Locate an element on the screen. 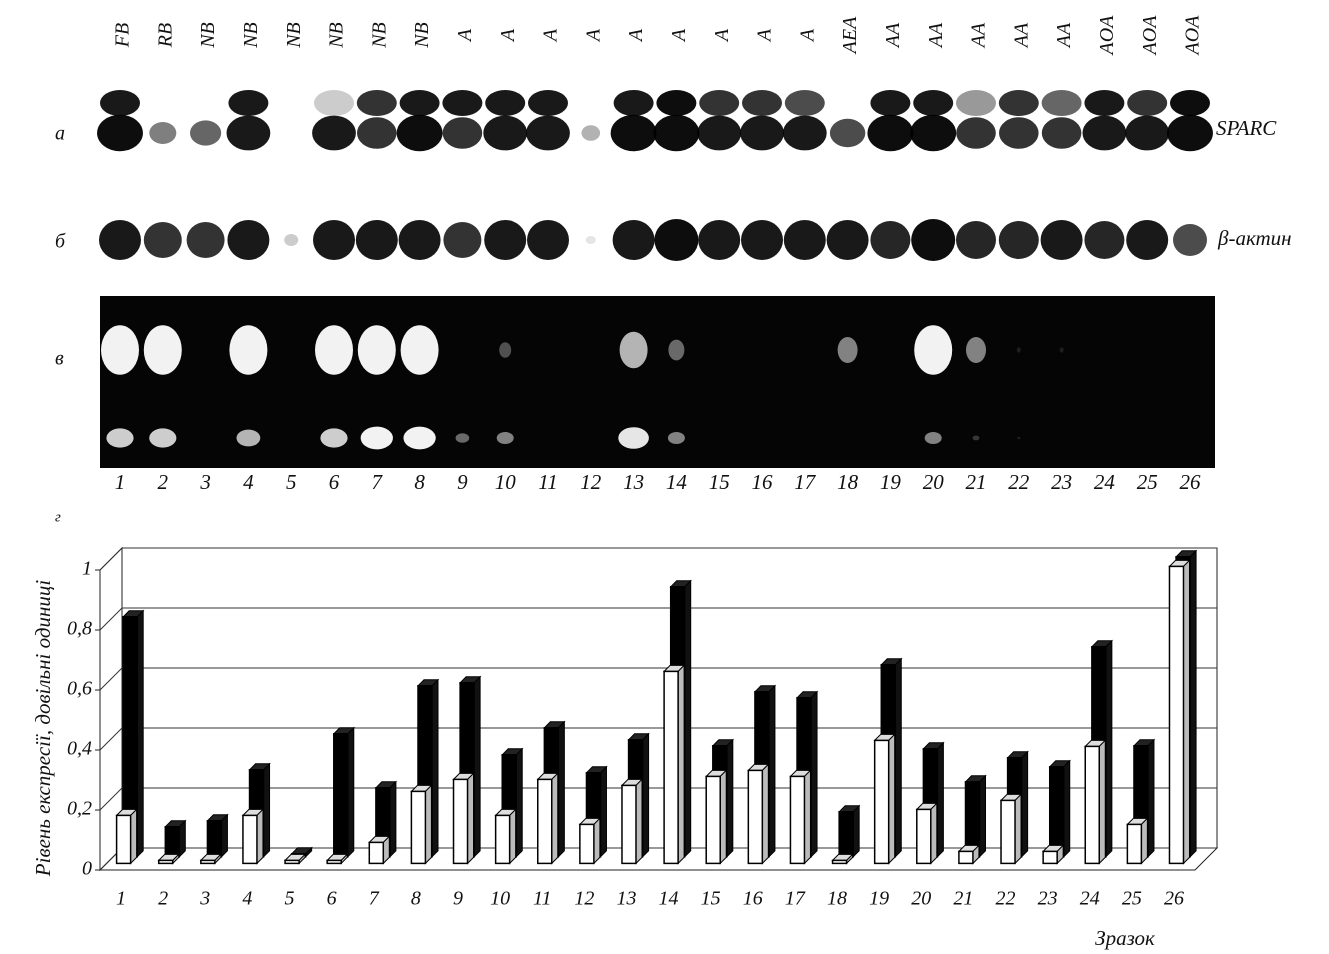 The width and height of the screenshot is (1329, 954). x-tick-label: 13 is located at coordinates (626, 899).